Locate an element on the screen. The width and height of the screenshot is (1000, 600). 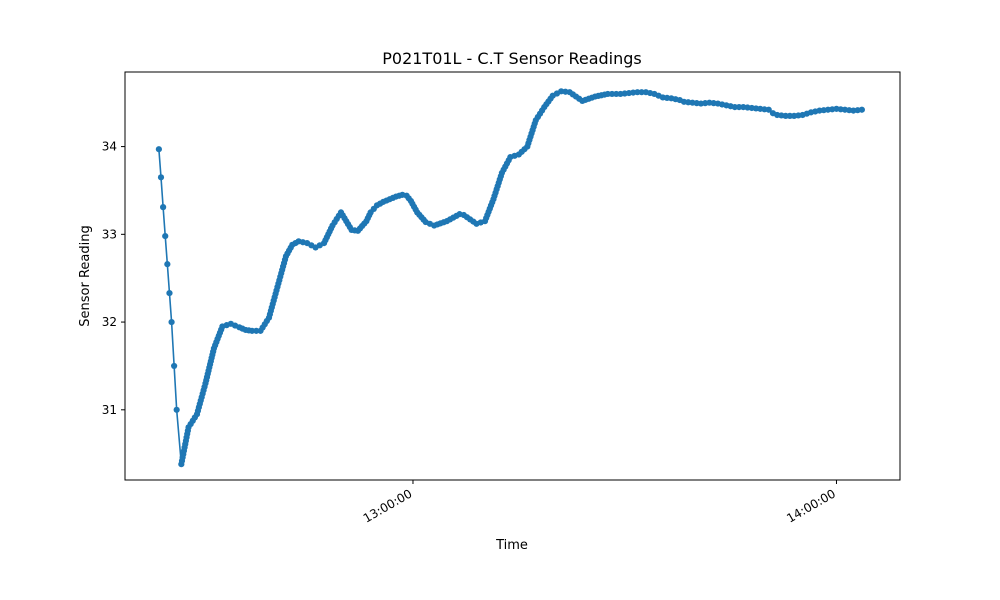
chart-title: P021T01L - C.T Sensor Readings is located at coordinates (512, 58).